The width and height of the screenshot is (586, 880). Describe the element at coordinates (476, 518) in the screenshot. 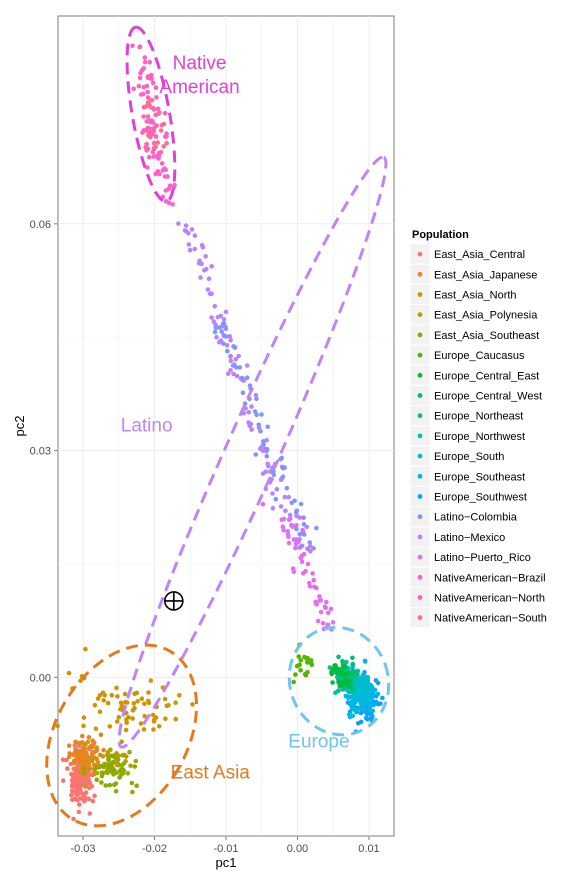

I see `legend-label: Latino−Colombia` at that location.